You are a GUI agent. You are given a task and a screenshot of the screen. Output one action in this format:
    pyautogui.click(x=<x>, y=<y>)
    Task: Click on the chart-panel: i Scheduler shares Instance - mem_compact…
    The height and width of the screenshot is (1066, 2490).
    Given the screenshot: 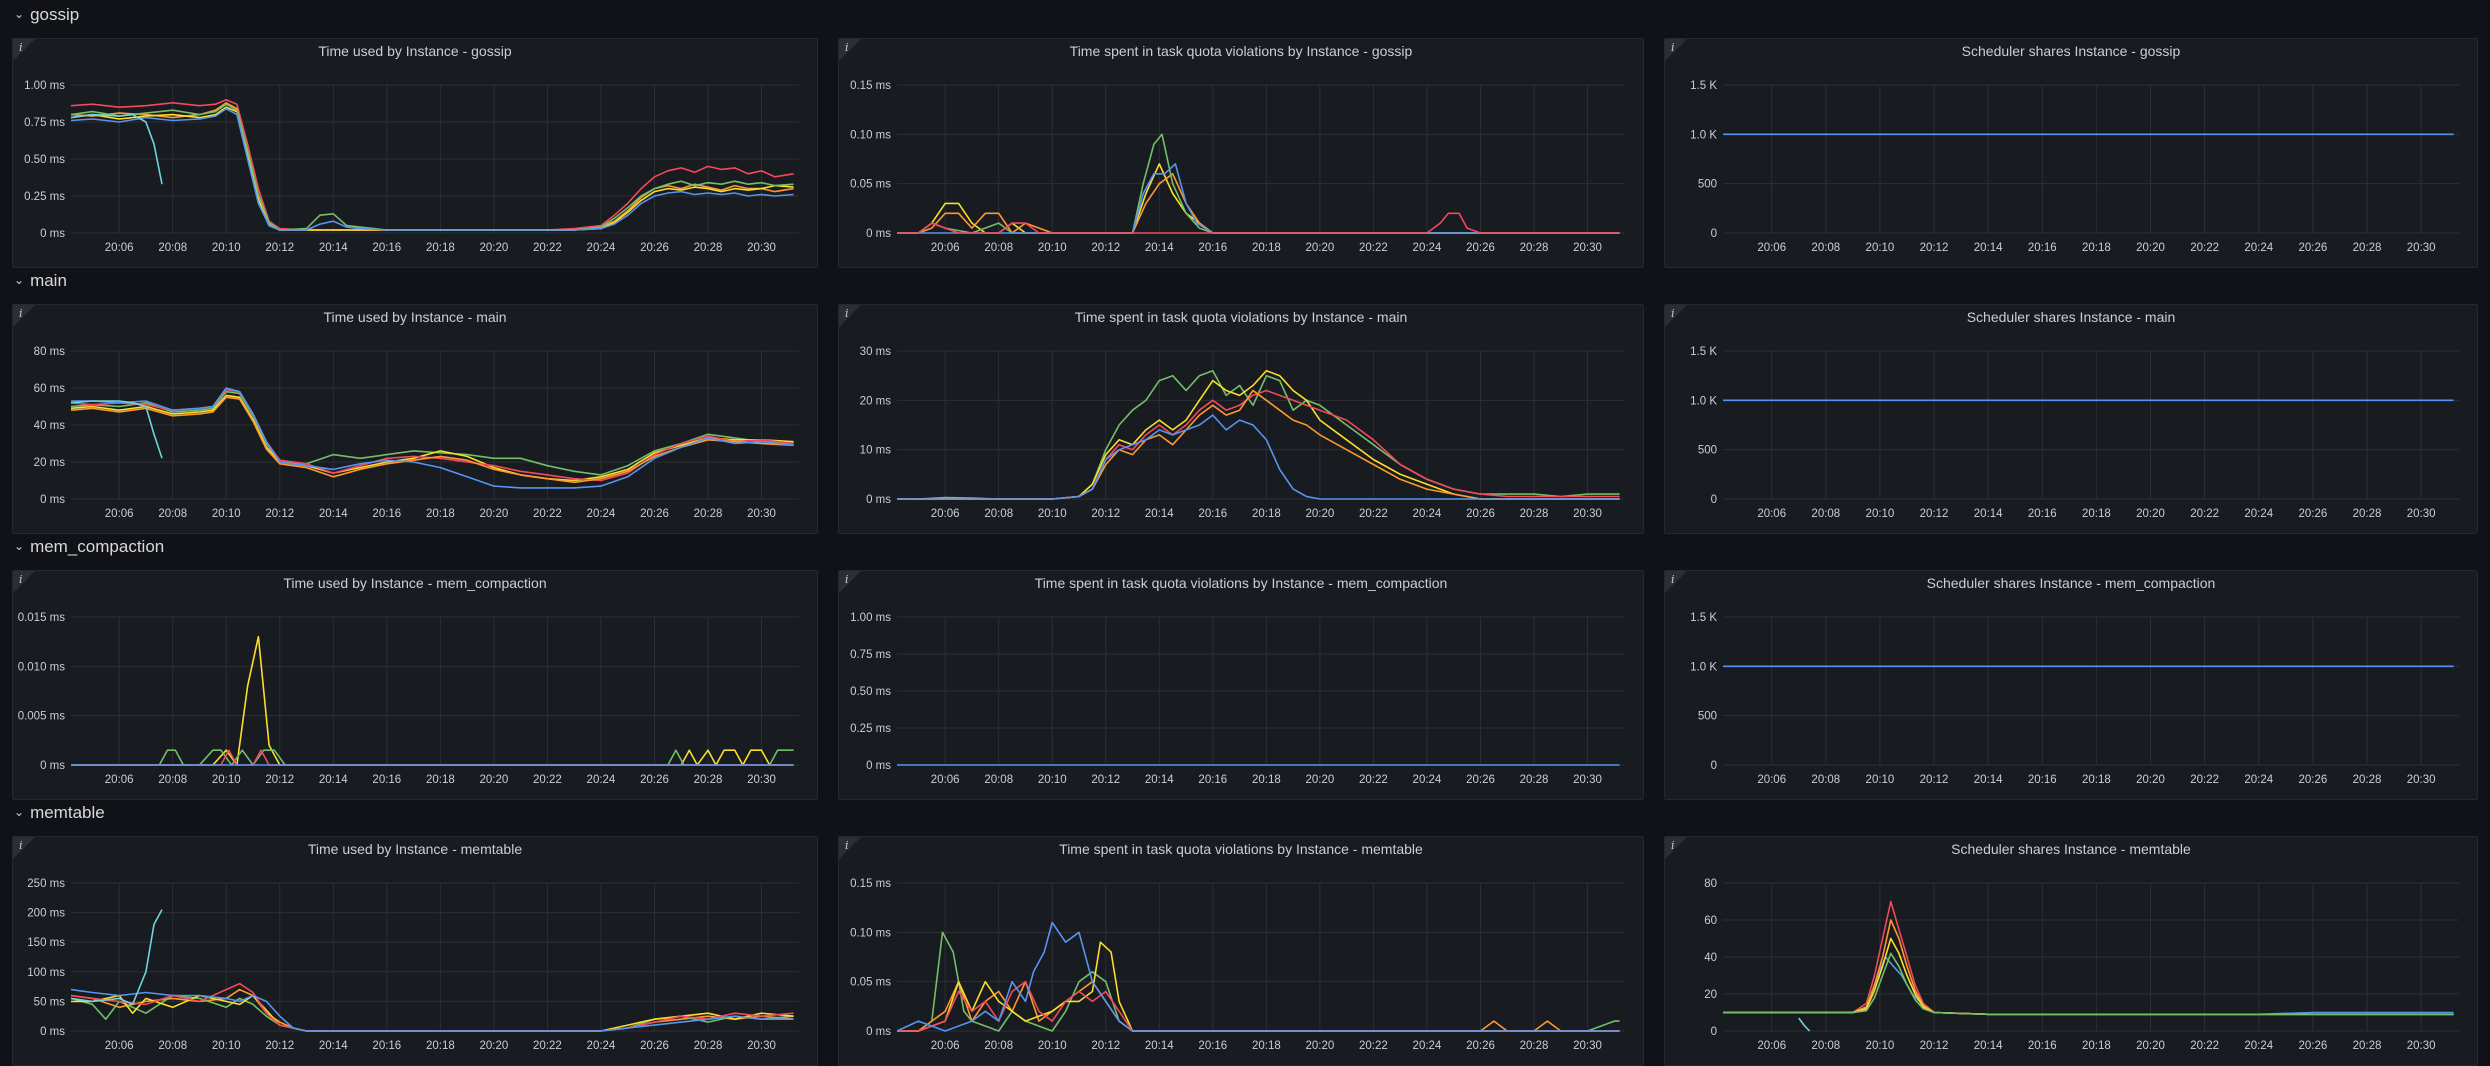 What is the action you would take?
    pyautogui.click(x=2071, y=685)
    